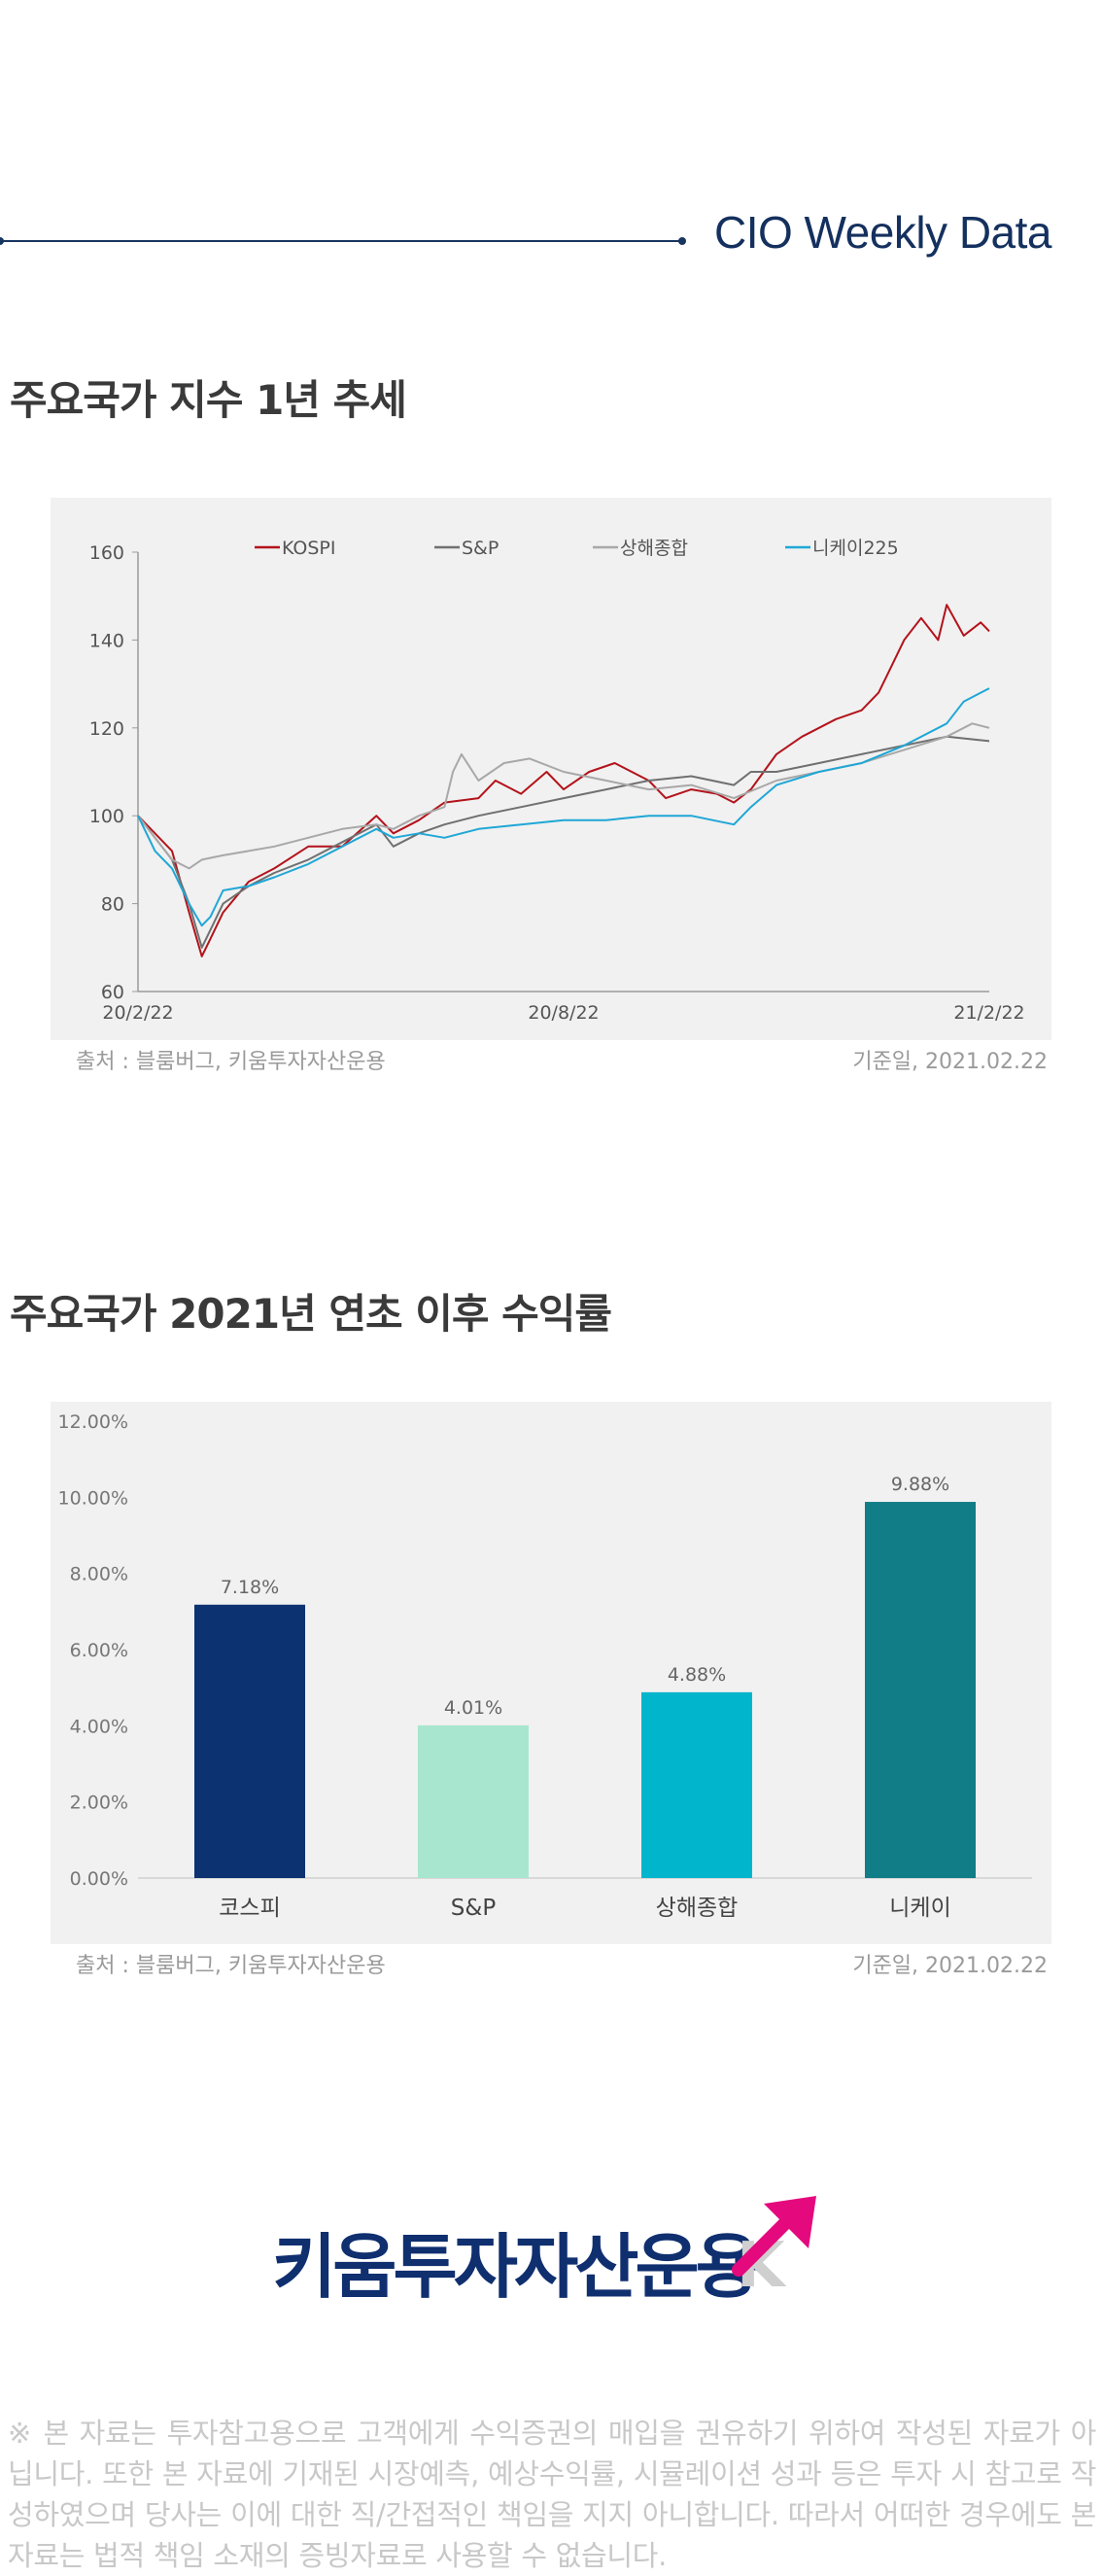  What do you see at coordinates (99, 1803) in the screenshot?
I see `y-tick-label: 2.00%` at bounding box center [99, 1803].